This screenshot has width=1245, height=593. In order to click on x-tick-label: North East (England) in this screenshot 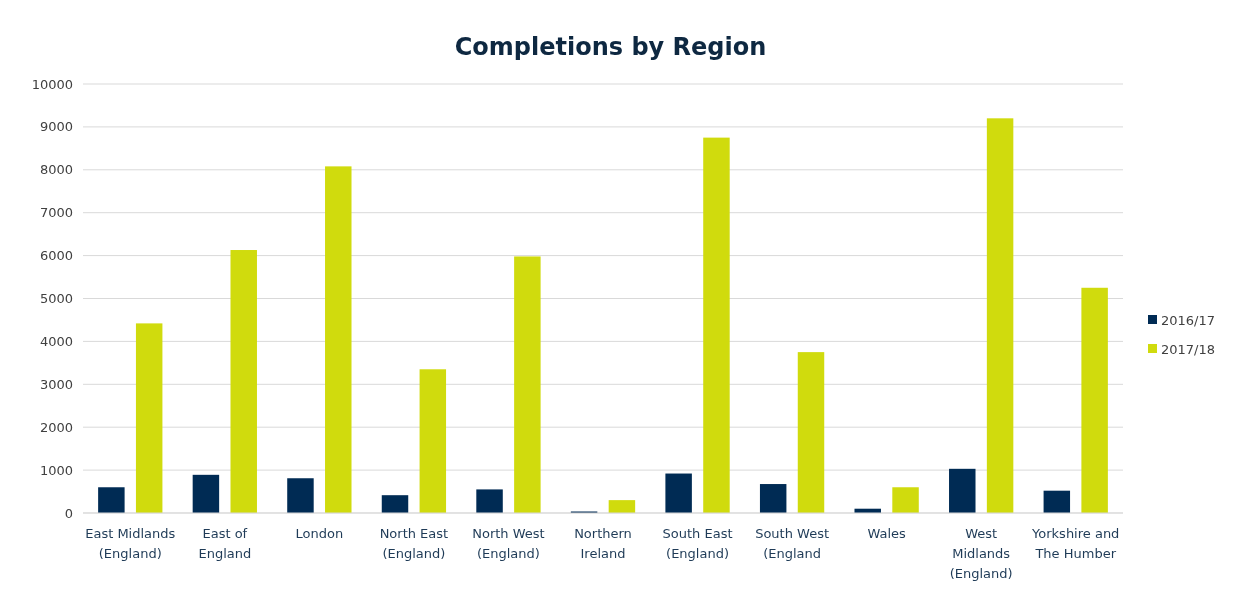, I will do `click(414, 543)`.